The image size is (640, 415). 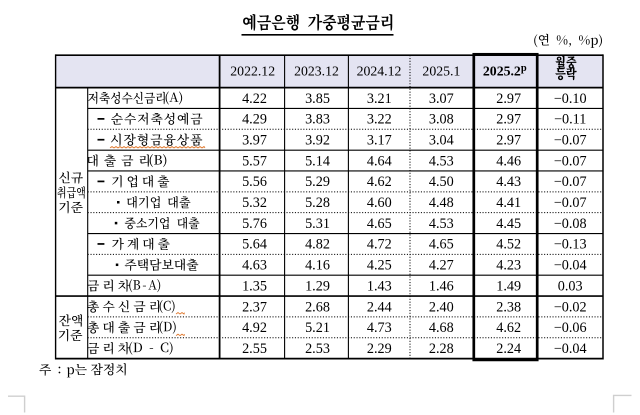 What do you see at coordinates (317, 349) in the screenshot?
I see `svg-text: 2.53` at bounding box center [317, 349].